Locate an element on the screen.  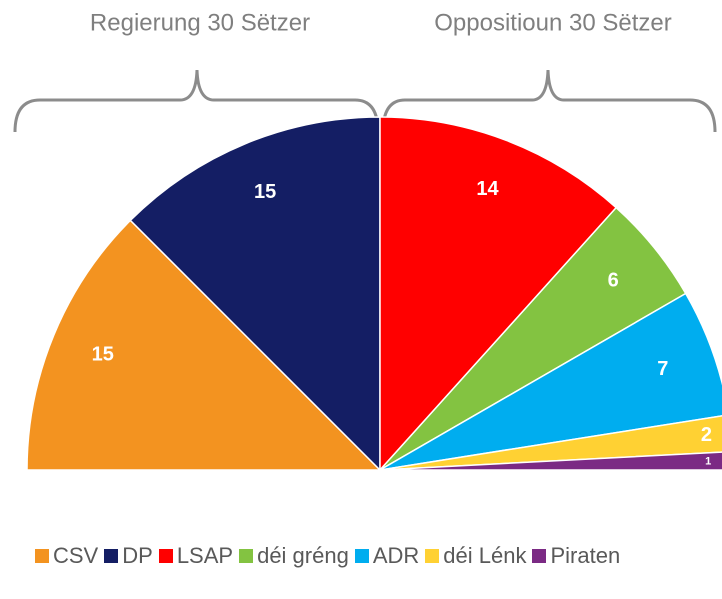
data-label: 14 is located at coordinates (487, 189).